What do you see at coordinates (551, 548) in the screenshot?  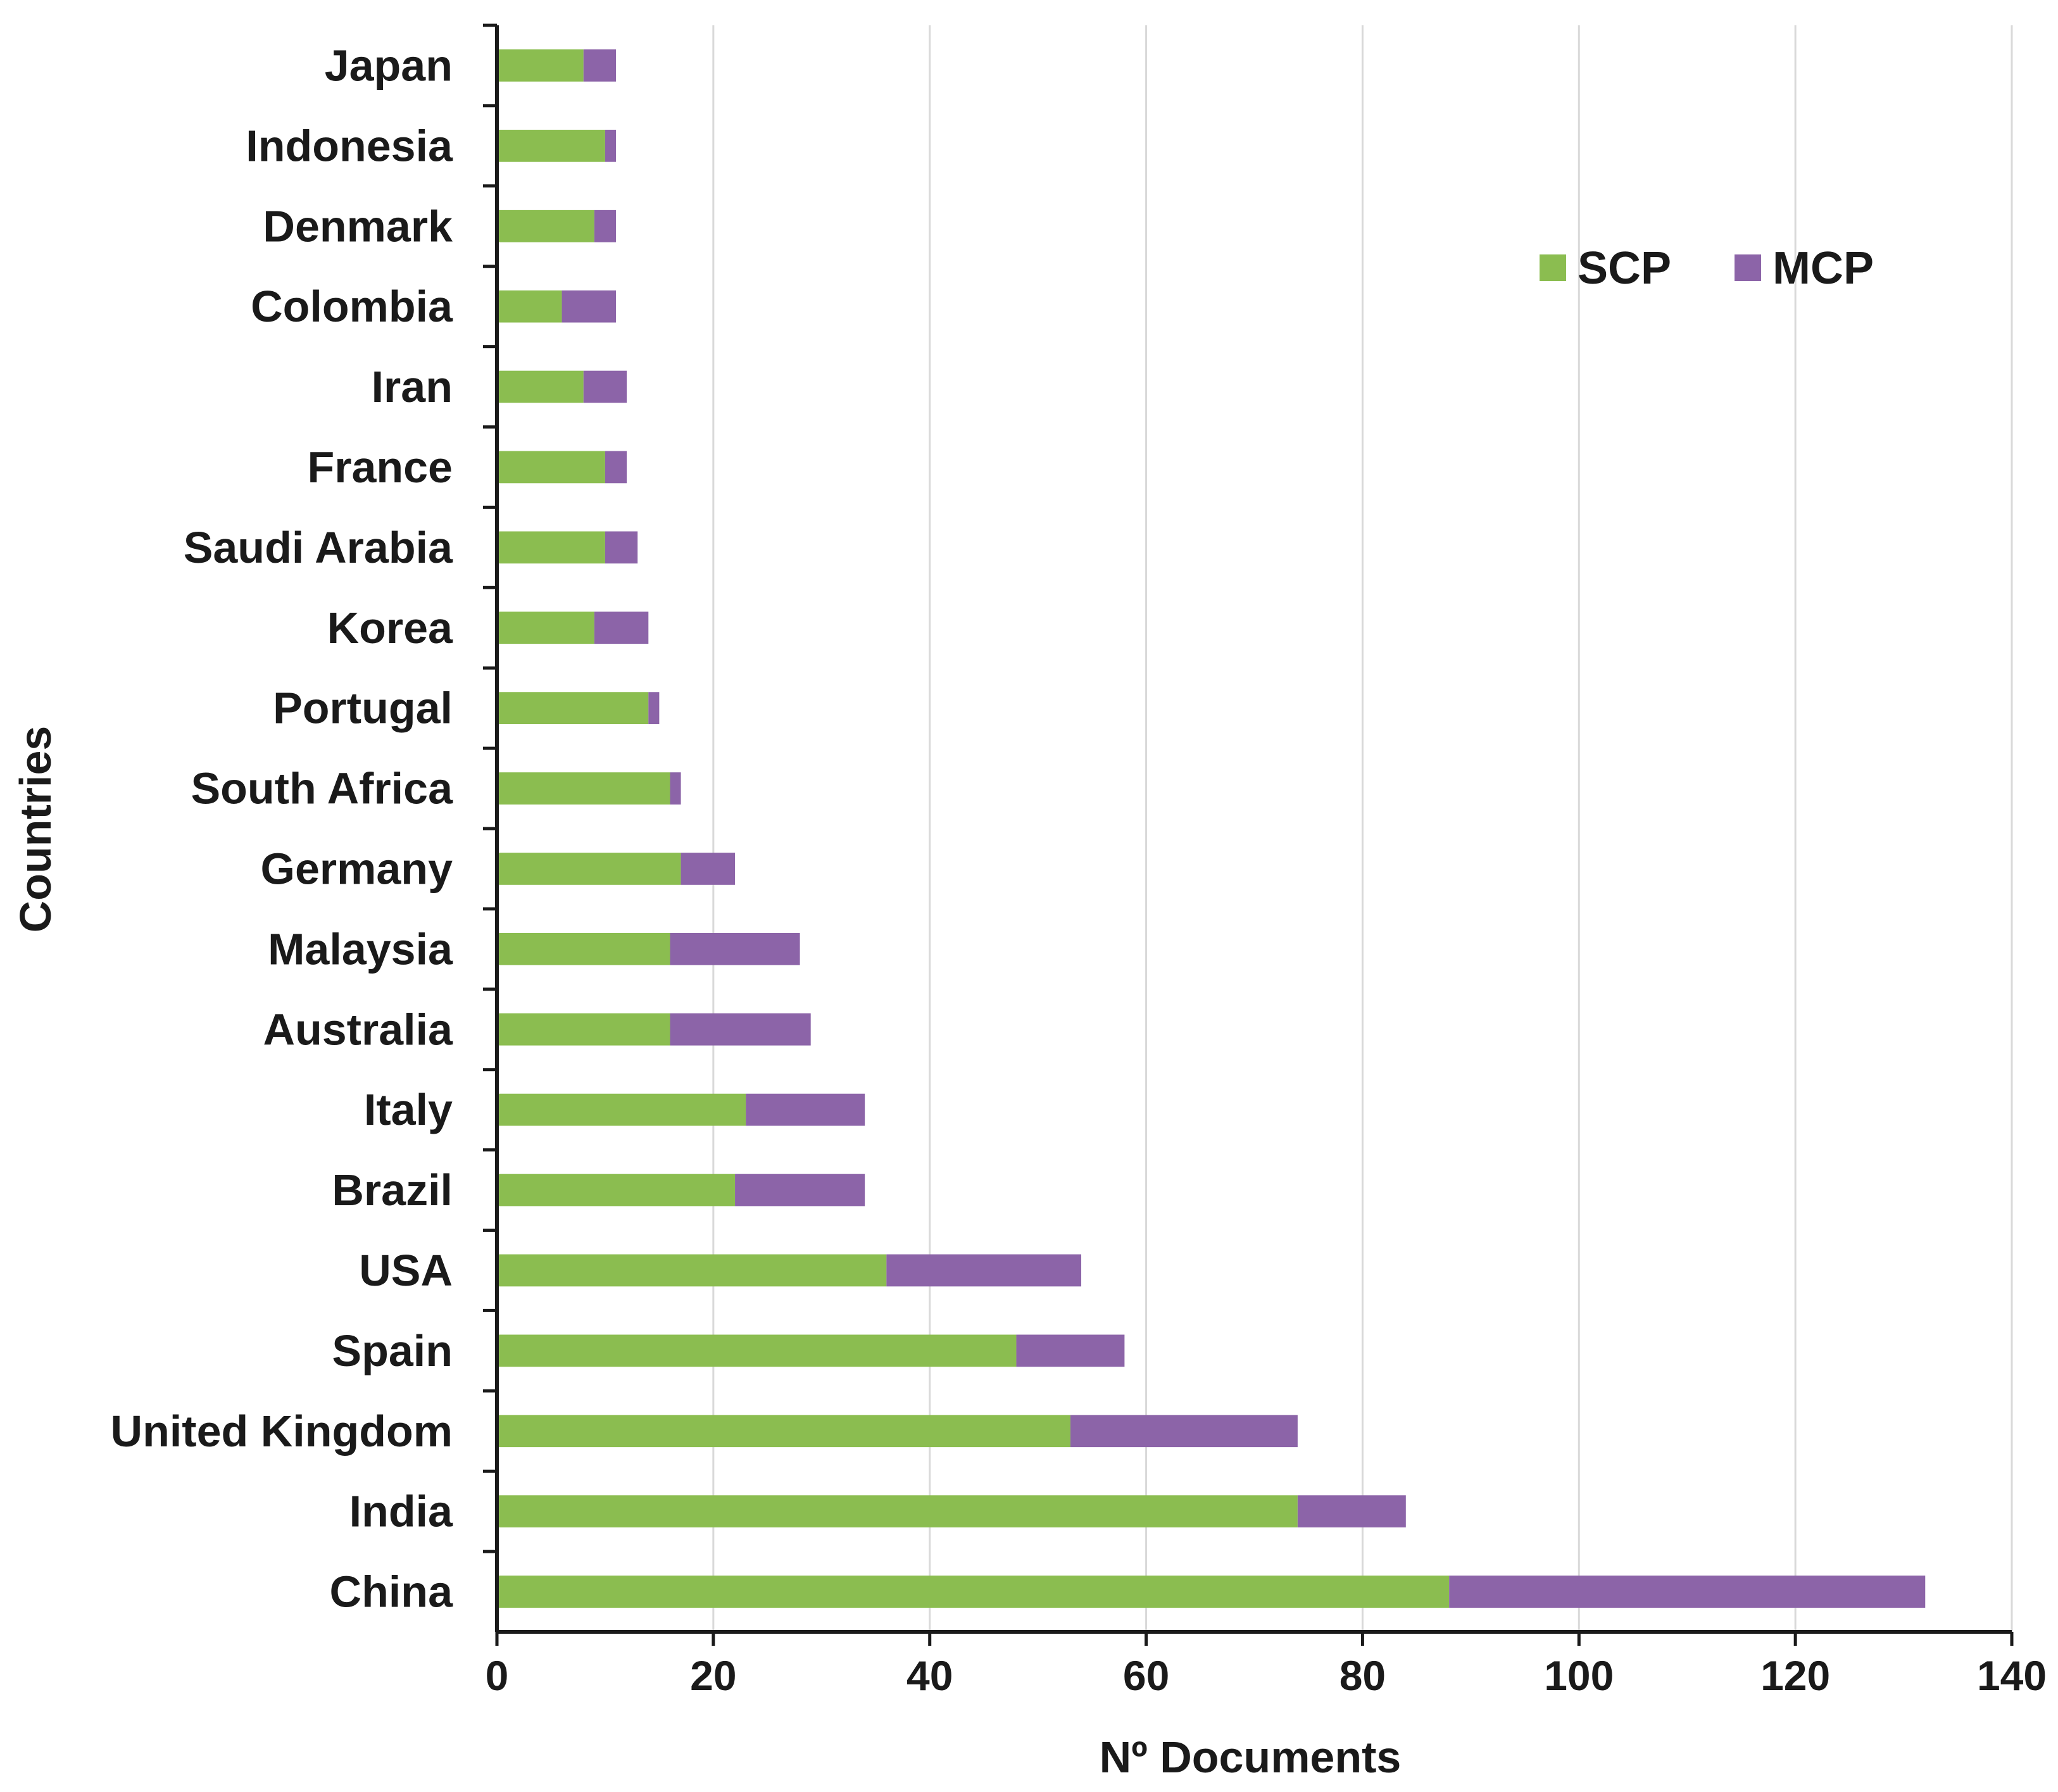 I see `bar-scp-saudi-arabia` at bounding box center [551, 548].